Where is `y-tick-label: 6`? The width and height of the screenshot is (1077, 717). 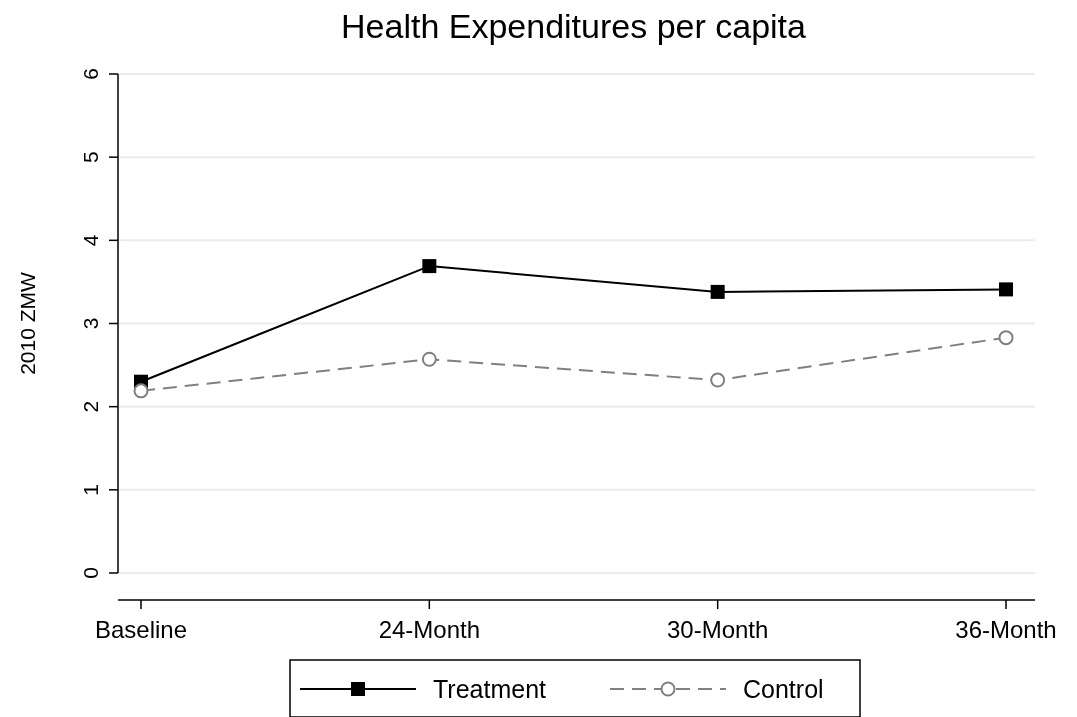 y-tick-label: 6 is located at coordinates (90, 74).